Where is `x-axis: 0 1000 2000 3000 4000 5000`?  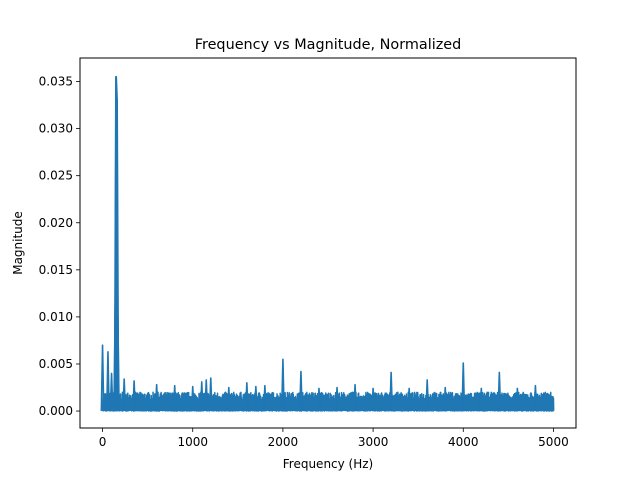 x-axis: 0 1000 2000 3000 4000 5000 is located at coordinates (334, 438).